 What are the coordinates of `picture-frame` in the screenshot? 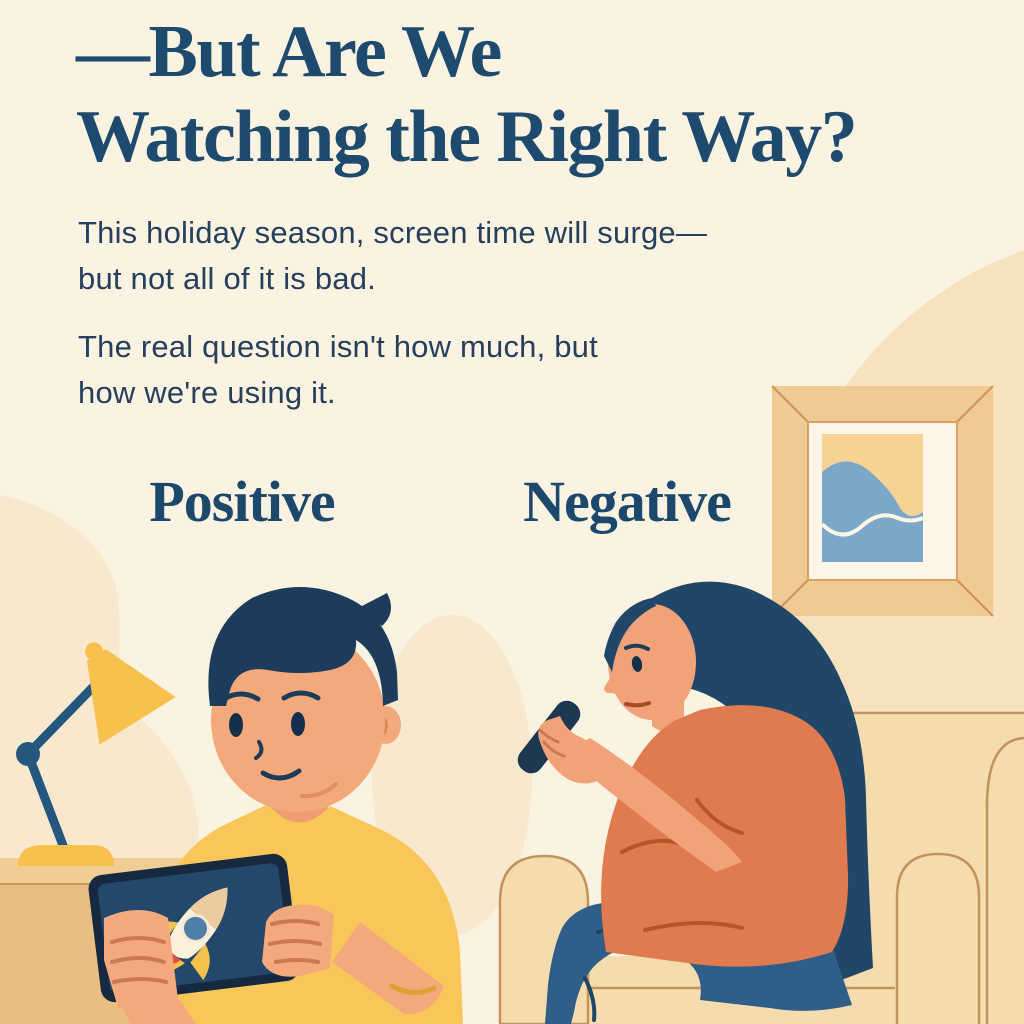 It's located at (882, 501).